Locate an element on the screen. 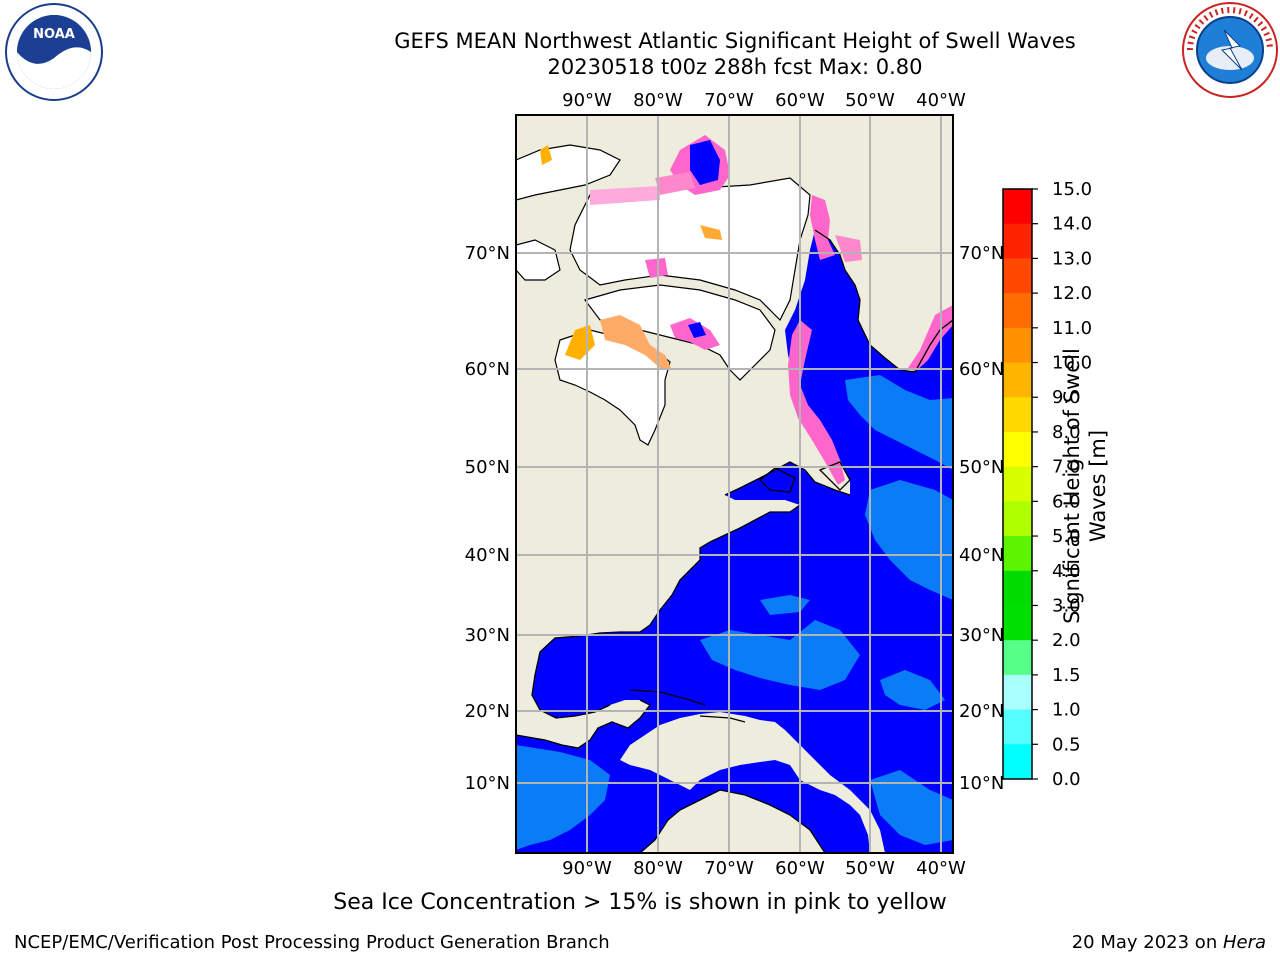 The height and width of the screenshot is (960, 1280). colorbar-tick-label: 9.0 is located at coordinates (1066, 397).